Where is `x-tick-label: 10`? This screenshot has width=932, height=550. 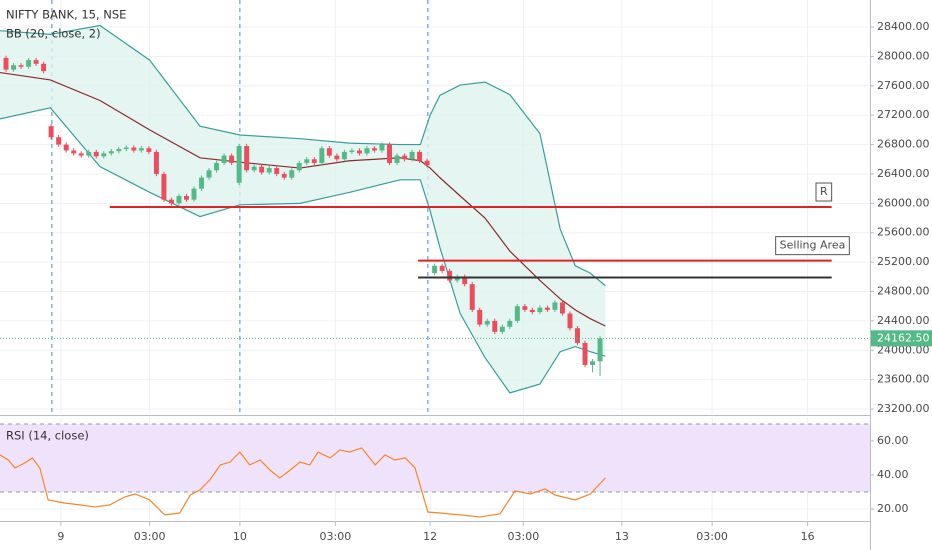 x-tick-label: 10 is located at coordinates (240, 536).